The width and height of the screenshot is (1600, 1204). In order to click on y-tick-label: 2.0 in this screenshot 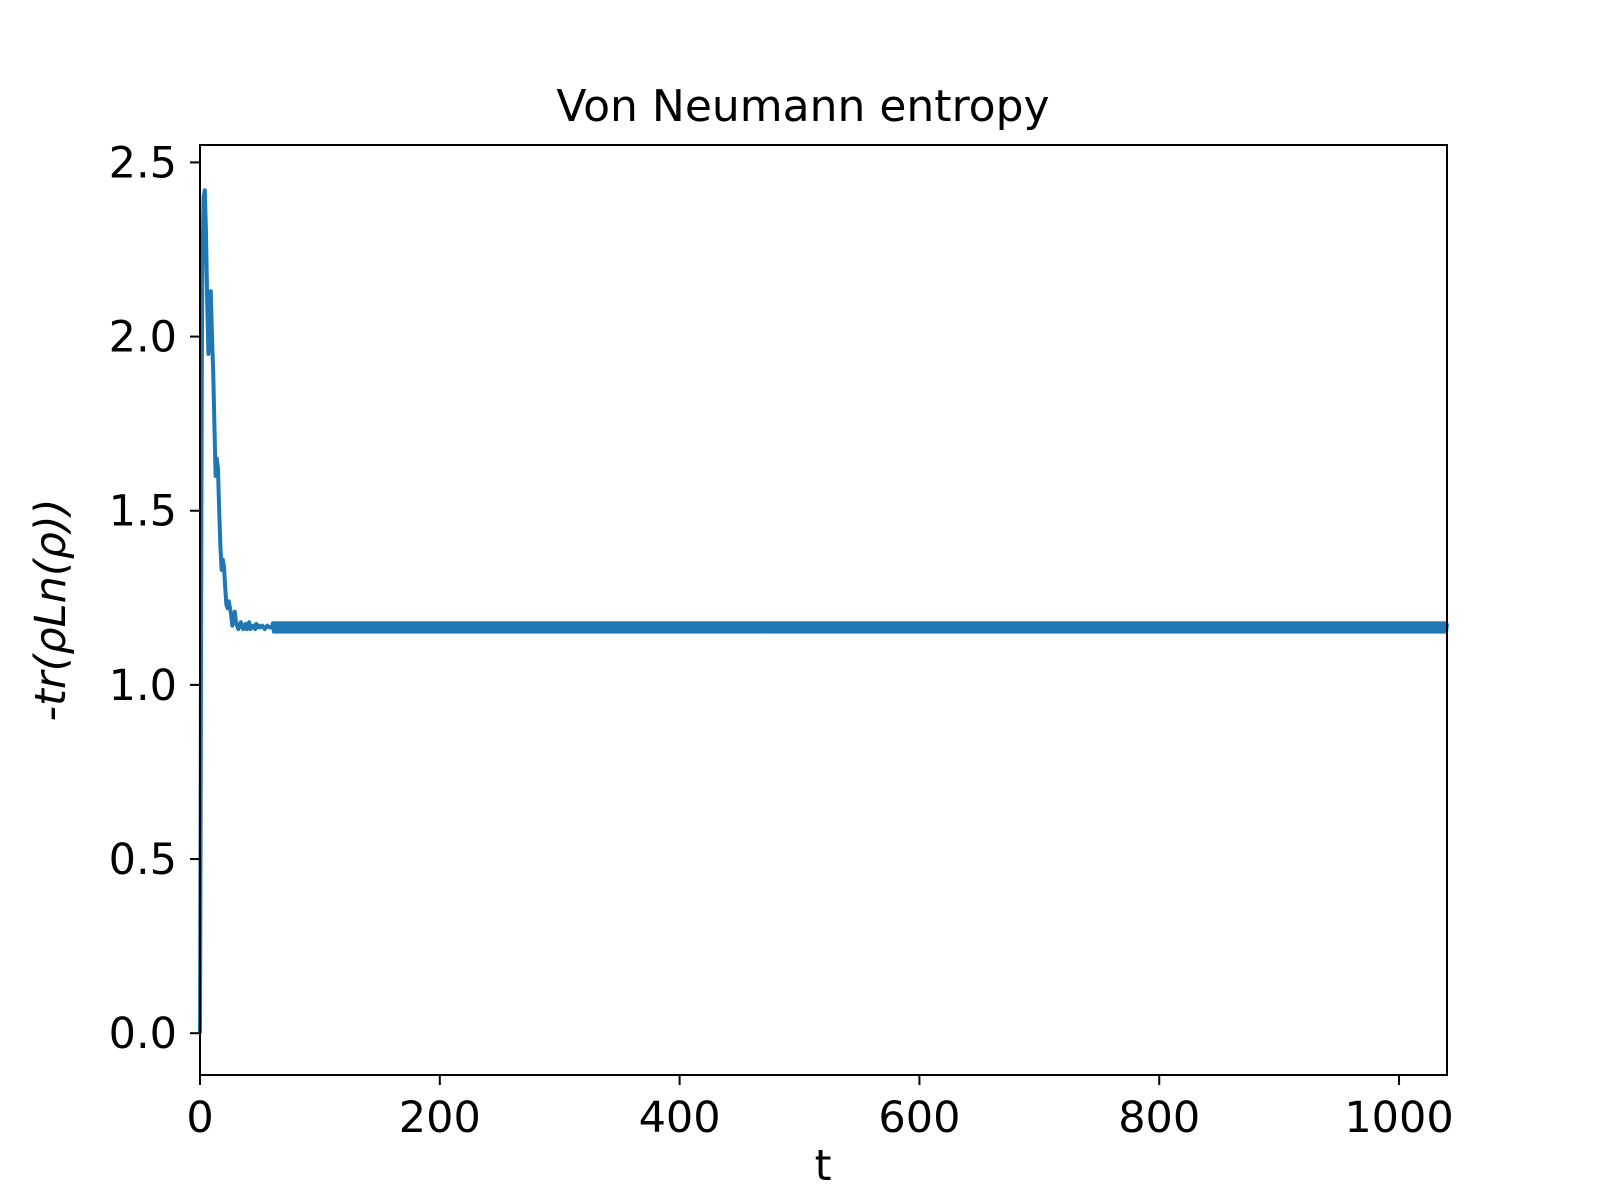, I will do `click(143, 338)`.